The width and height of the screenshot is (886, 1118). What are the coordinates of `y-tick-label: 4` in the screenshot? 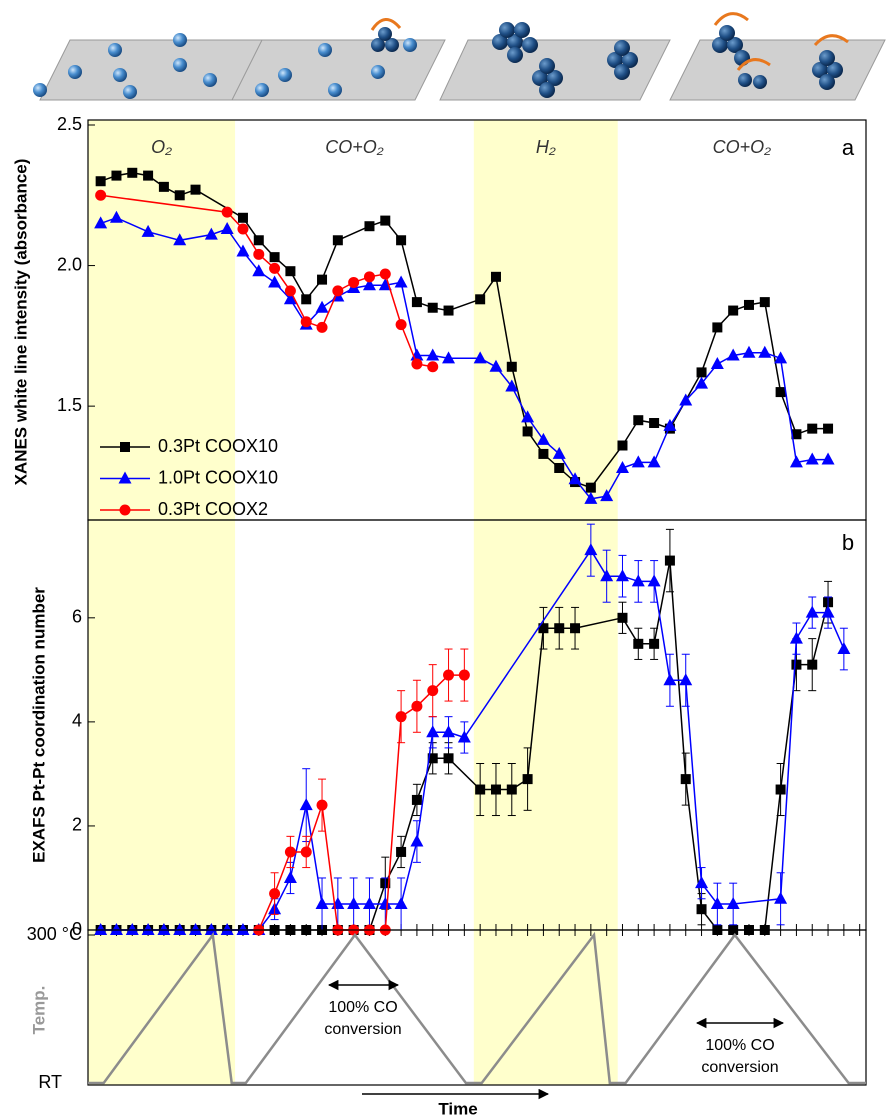 It's located at (77, 721).